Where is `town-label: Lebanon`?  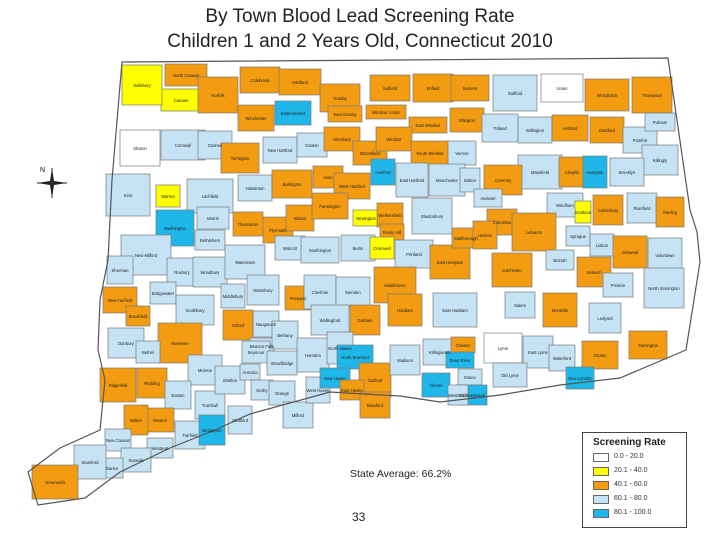
town-label: Lebanon is located at coordinates (534, 232).